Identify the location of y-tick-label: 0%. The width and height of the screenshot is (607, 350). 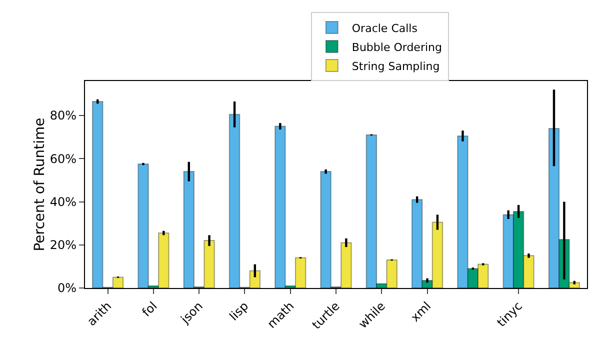
(66, 288).